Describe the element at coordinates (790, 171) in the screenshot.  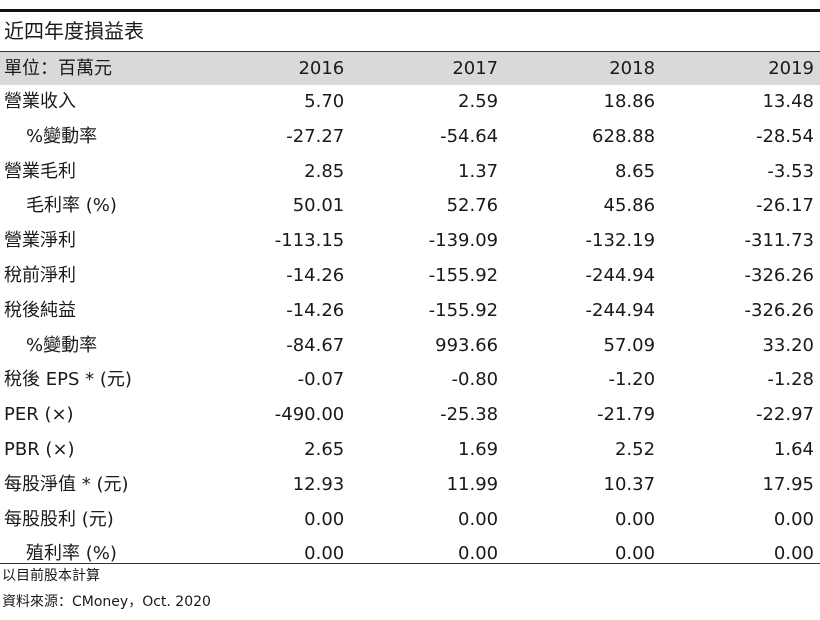
I see `cell-value: -3.53` at that location.